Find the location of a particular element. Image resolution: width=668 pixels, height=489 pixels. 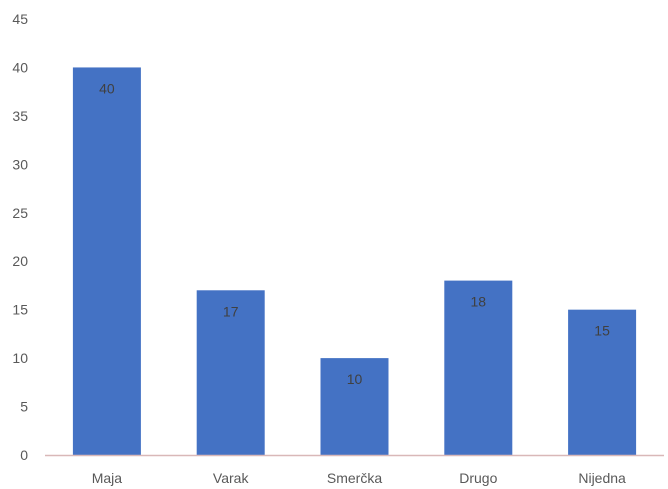

bar-smerčka is located at coordinates (354, 406).